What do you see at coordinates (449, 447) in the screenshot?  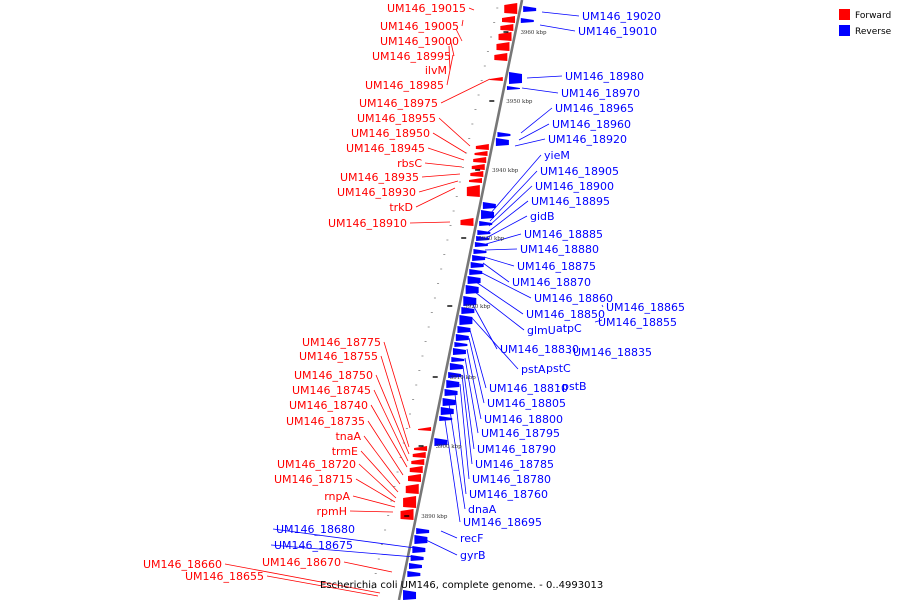 I see `scale-tick-label: 3900 kbp` at bounding box center [449, 447].